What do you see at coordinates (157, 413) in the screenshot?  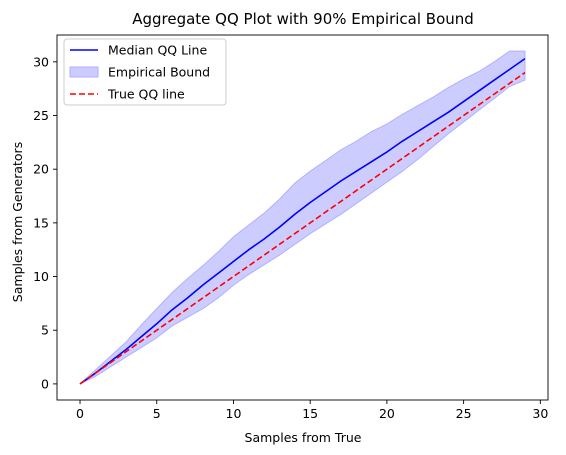 I see `x-tick-label: 5` at bounding box center [157, 413].